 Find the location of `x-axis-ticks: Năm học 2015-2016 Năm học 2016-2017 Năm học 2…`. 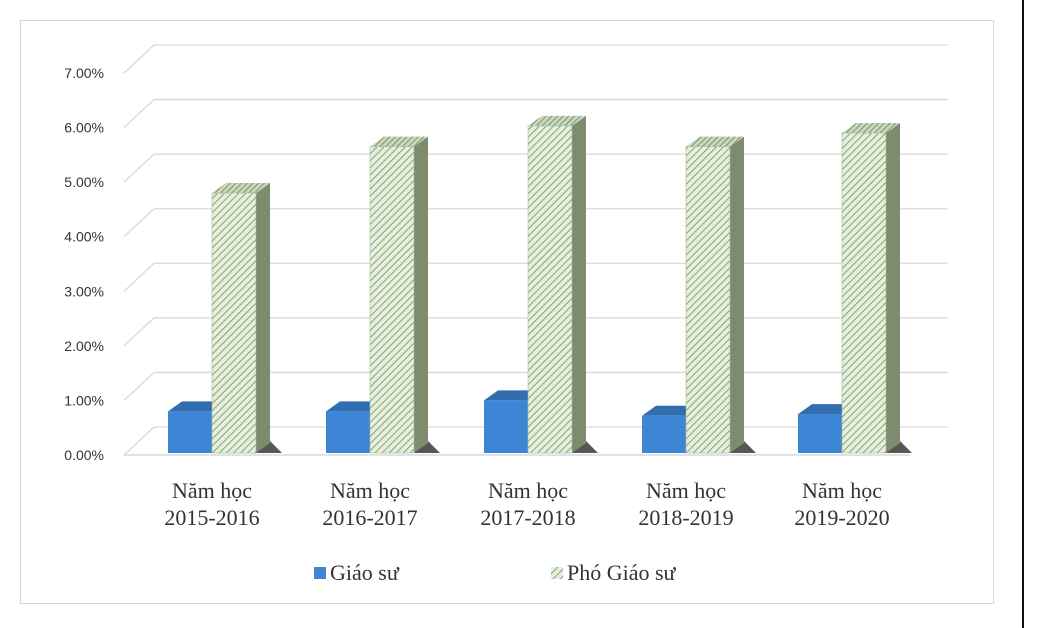

x-axis-ticks: Năm học 2015-2016 Năm học 2016-2017 Năm học 2… is located at coordinates (526, 504).